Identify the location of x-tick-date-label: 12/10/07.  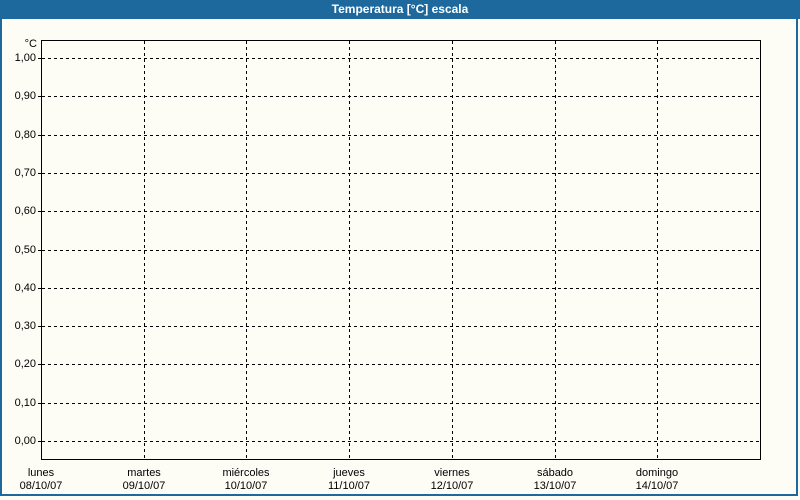
(452, 486).